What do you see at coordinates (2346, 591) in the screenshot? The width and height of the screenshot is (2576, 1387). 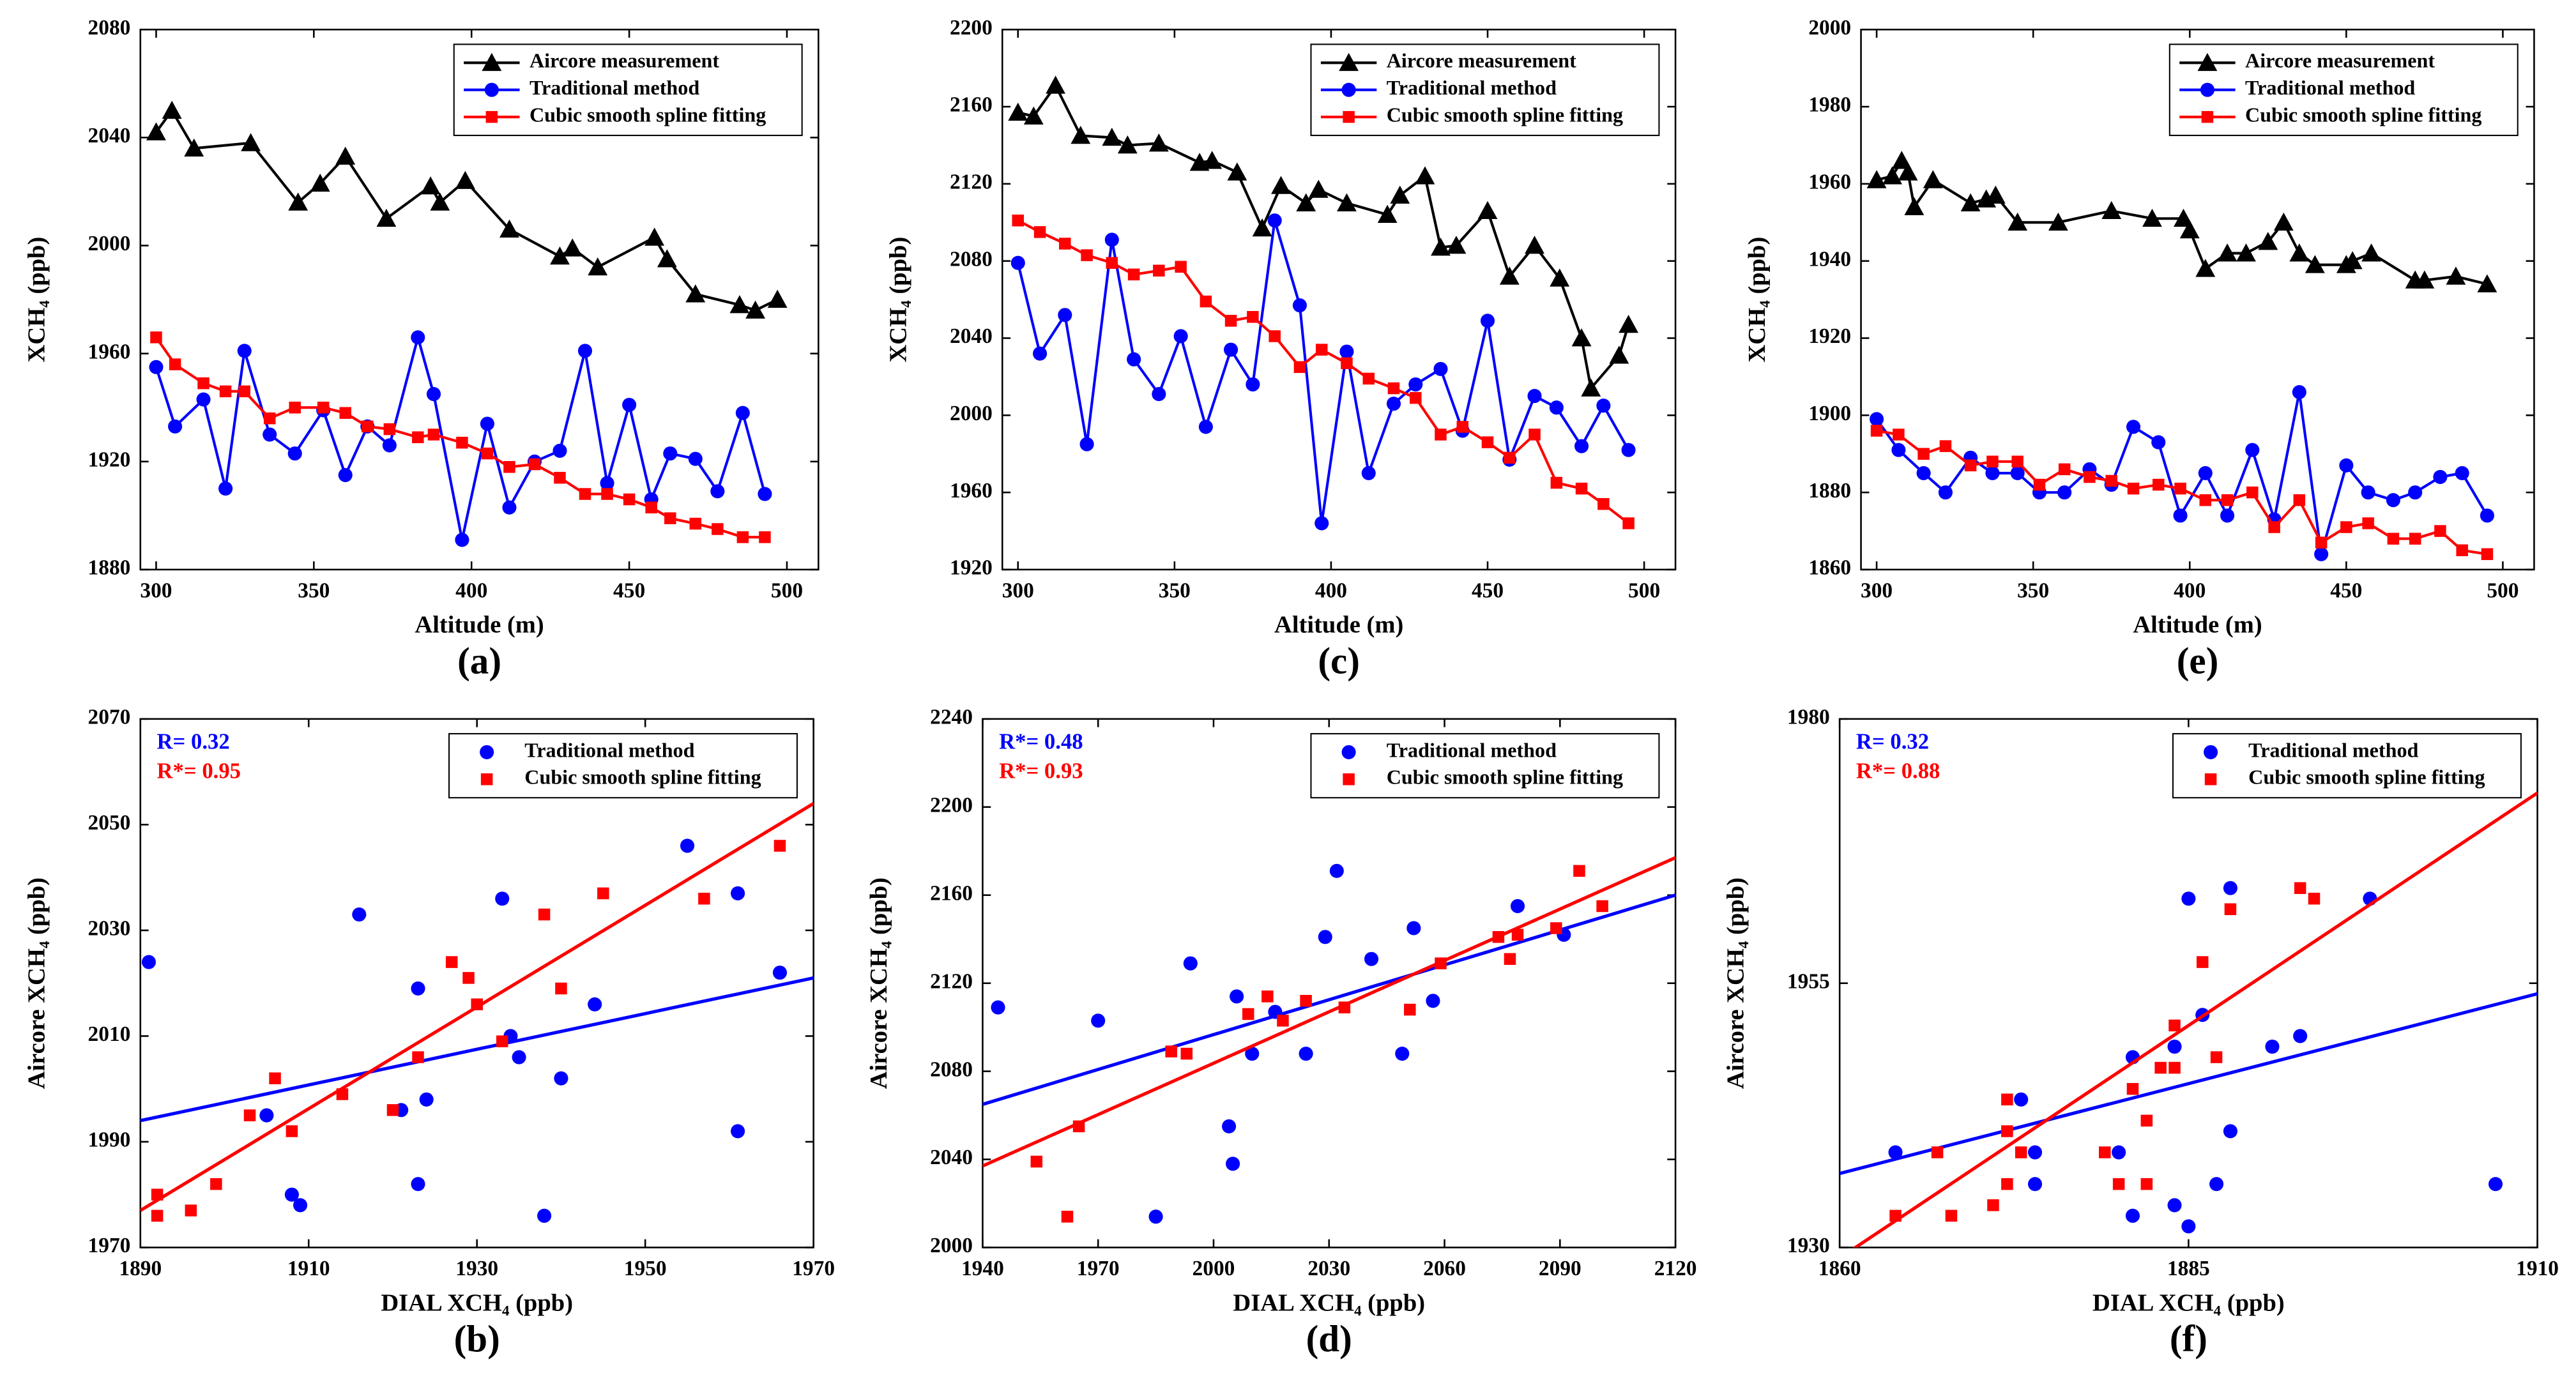 I see `x-tick-label: 450` at bounding box center [2346, 591].